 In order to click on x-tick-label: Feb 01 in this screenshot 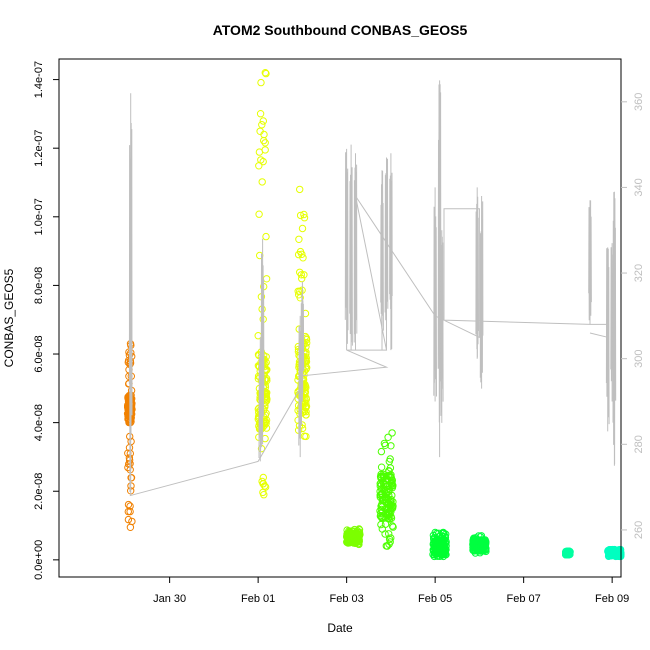, I will do `click(258, 599)`.